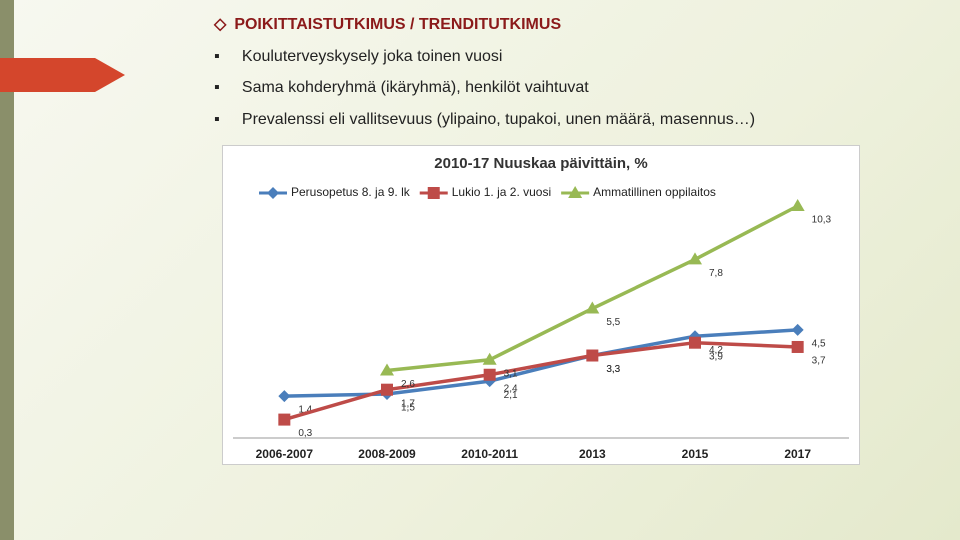 This screenshot has width=960, height=540. What do you see at coordinates (797, 454) in the screenshot?
I see `x-tick-label: 2017` at bounding box center [797, 454].